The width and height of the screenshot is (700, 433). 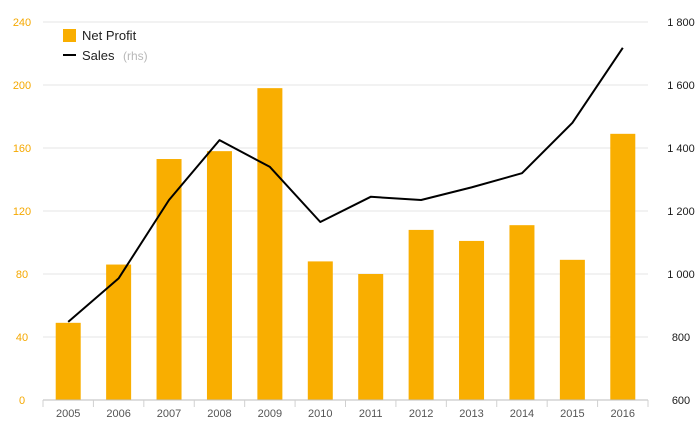 I want to click on y-left-tick-label: 40, so click(x=22, y=338).